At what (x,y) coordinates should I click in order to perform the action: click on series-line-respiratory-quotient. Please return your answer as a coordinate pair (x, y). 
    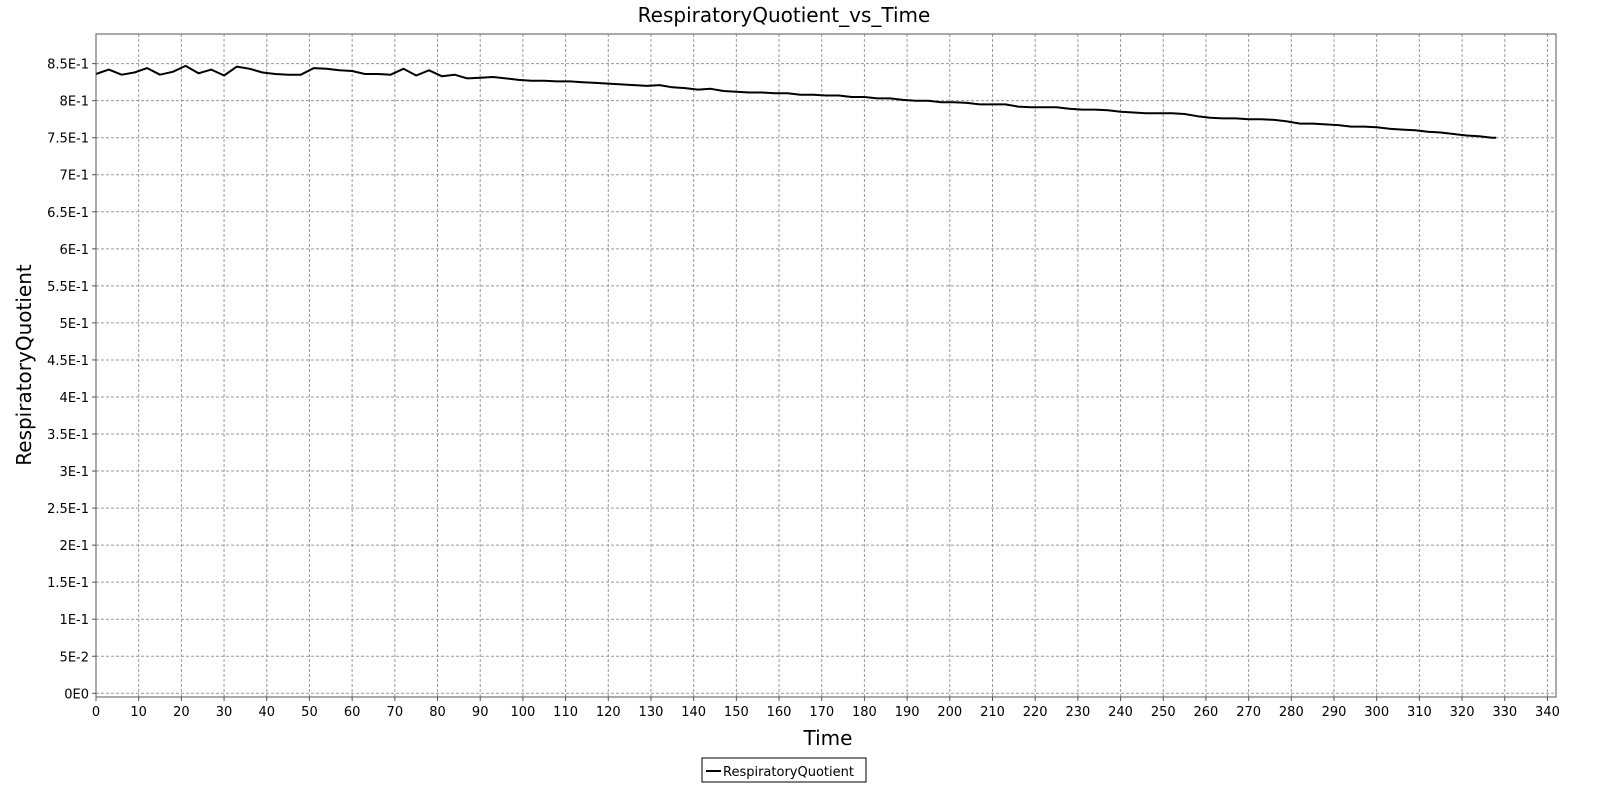
    Looking at the image, I should click on (796, 101).